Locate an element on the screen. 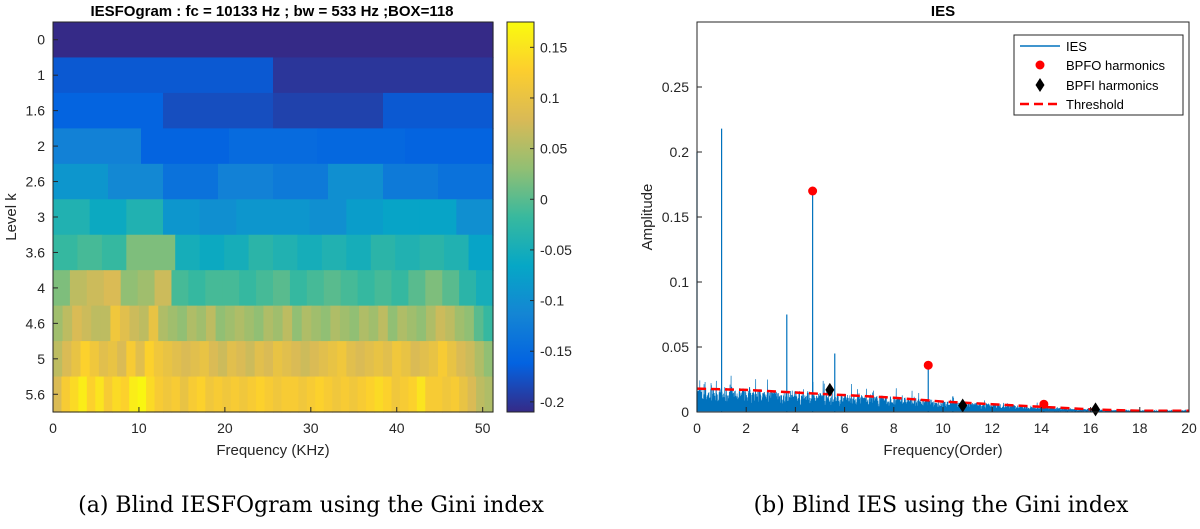 The width and height of the screenshot is (1200, 529). ies-x-tick-label: 14 is located at coordinates (1042, 428).